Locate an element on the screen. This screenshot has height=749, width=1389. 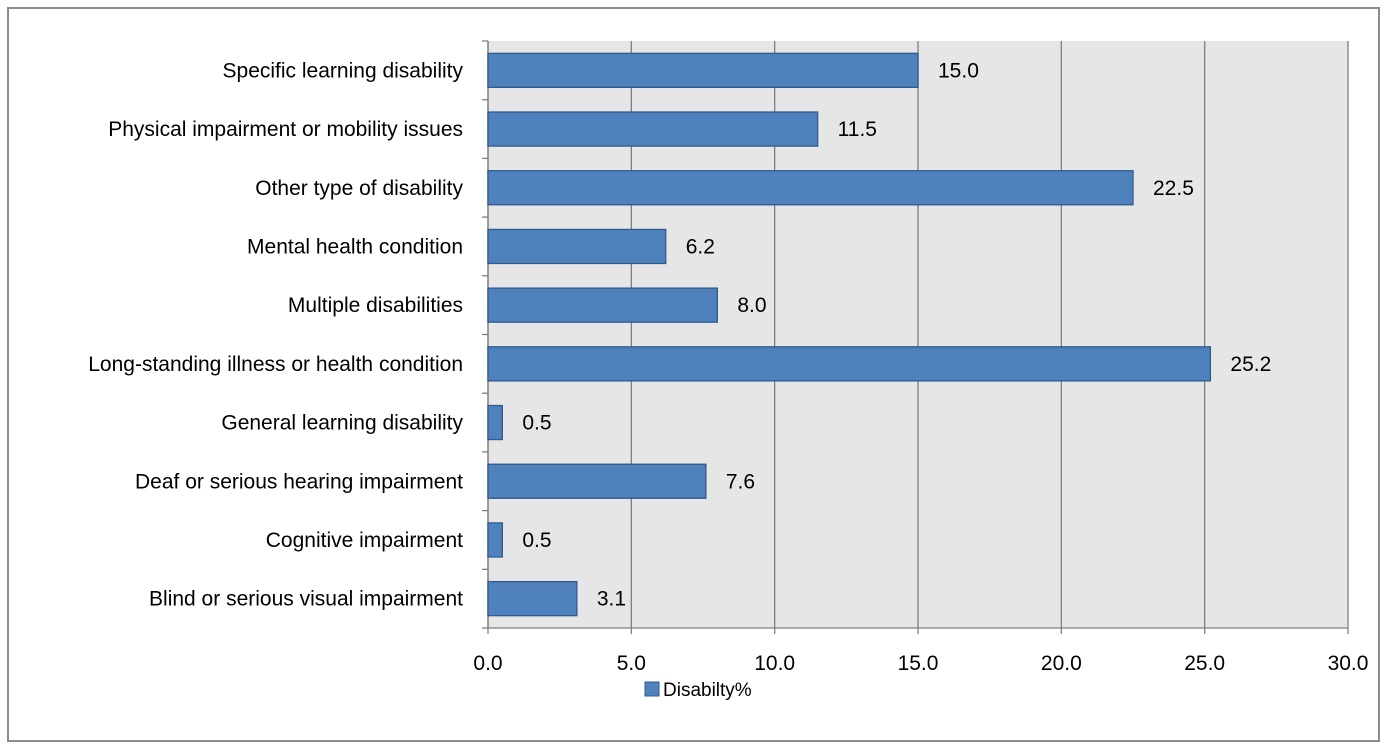
x-tick-label: 10.0 is located at coordinates (774, 663).